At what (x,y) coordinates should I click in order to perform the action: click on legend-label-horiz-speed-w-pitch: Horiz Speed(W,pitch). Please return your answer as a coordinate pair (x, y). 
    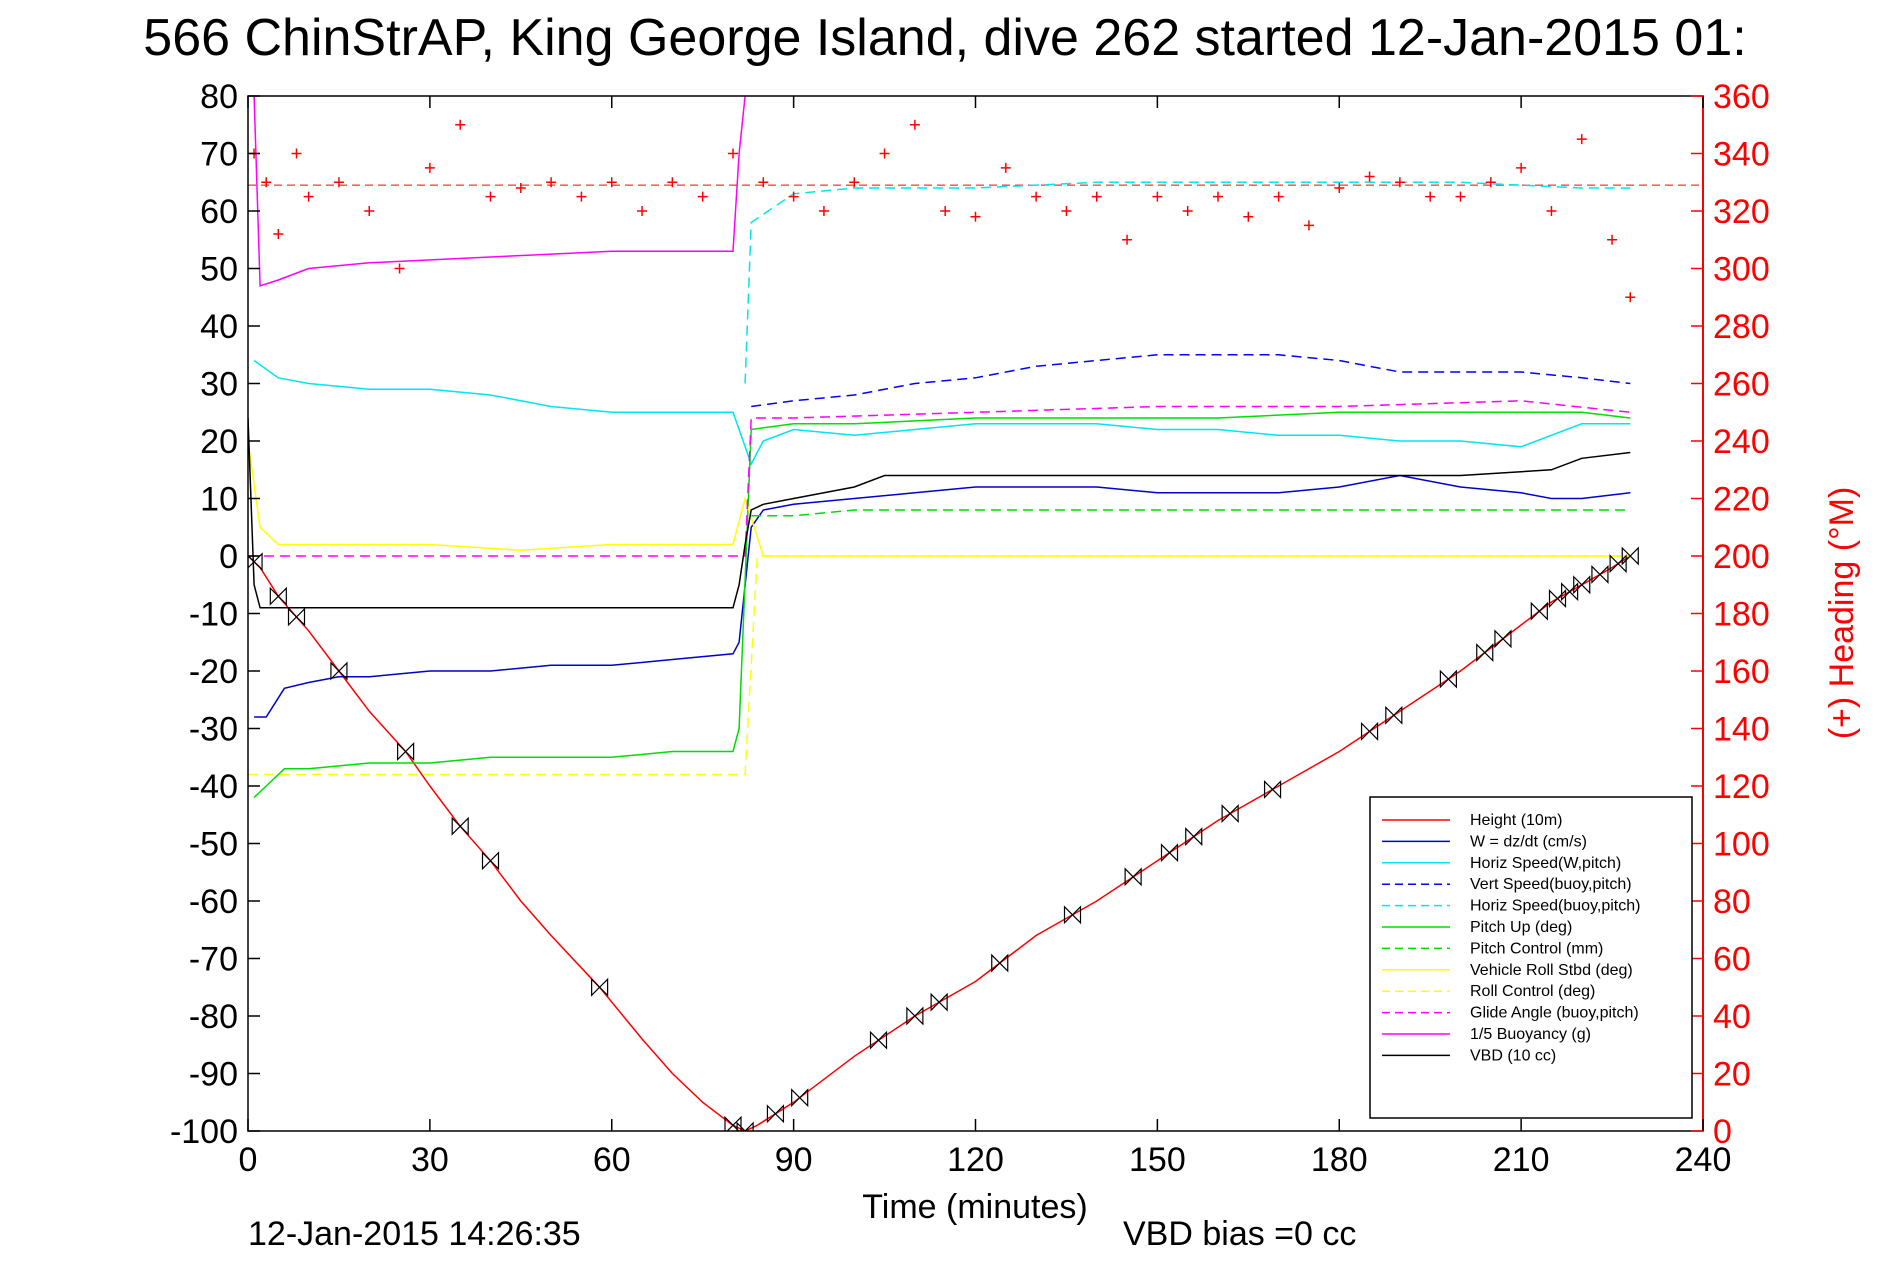
    Looking at the image, I should click on (1545, 863).